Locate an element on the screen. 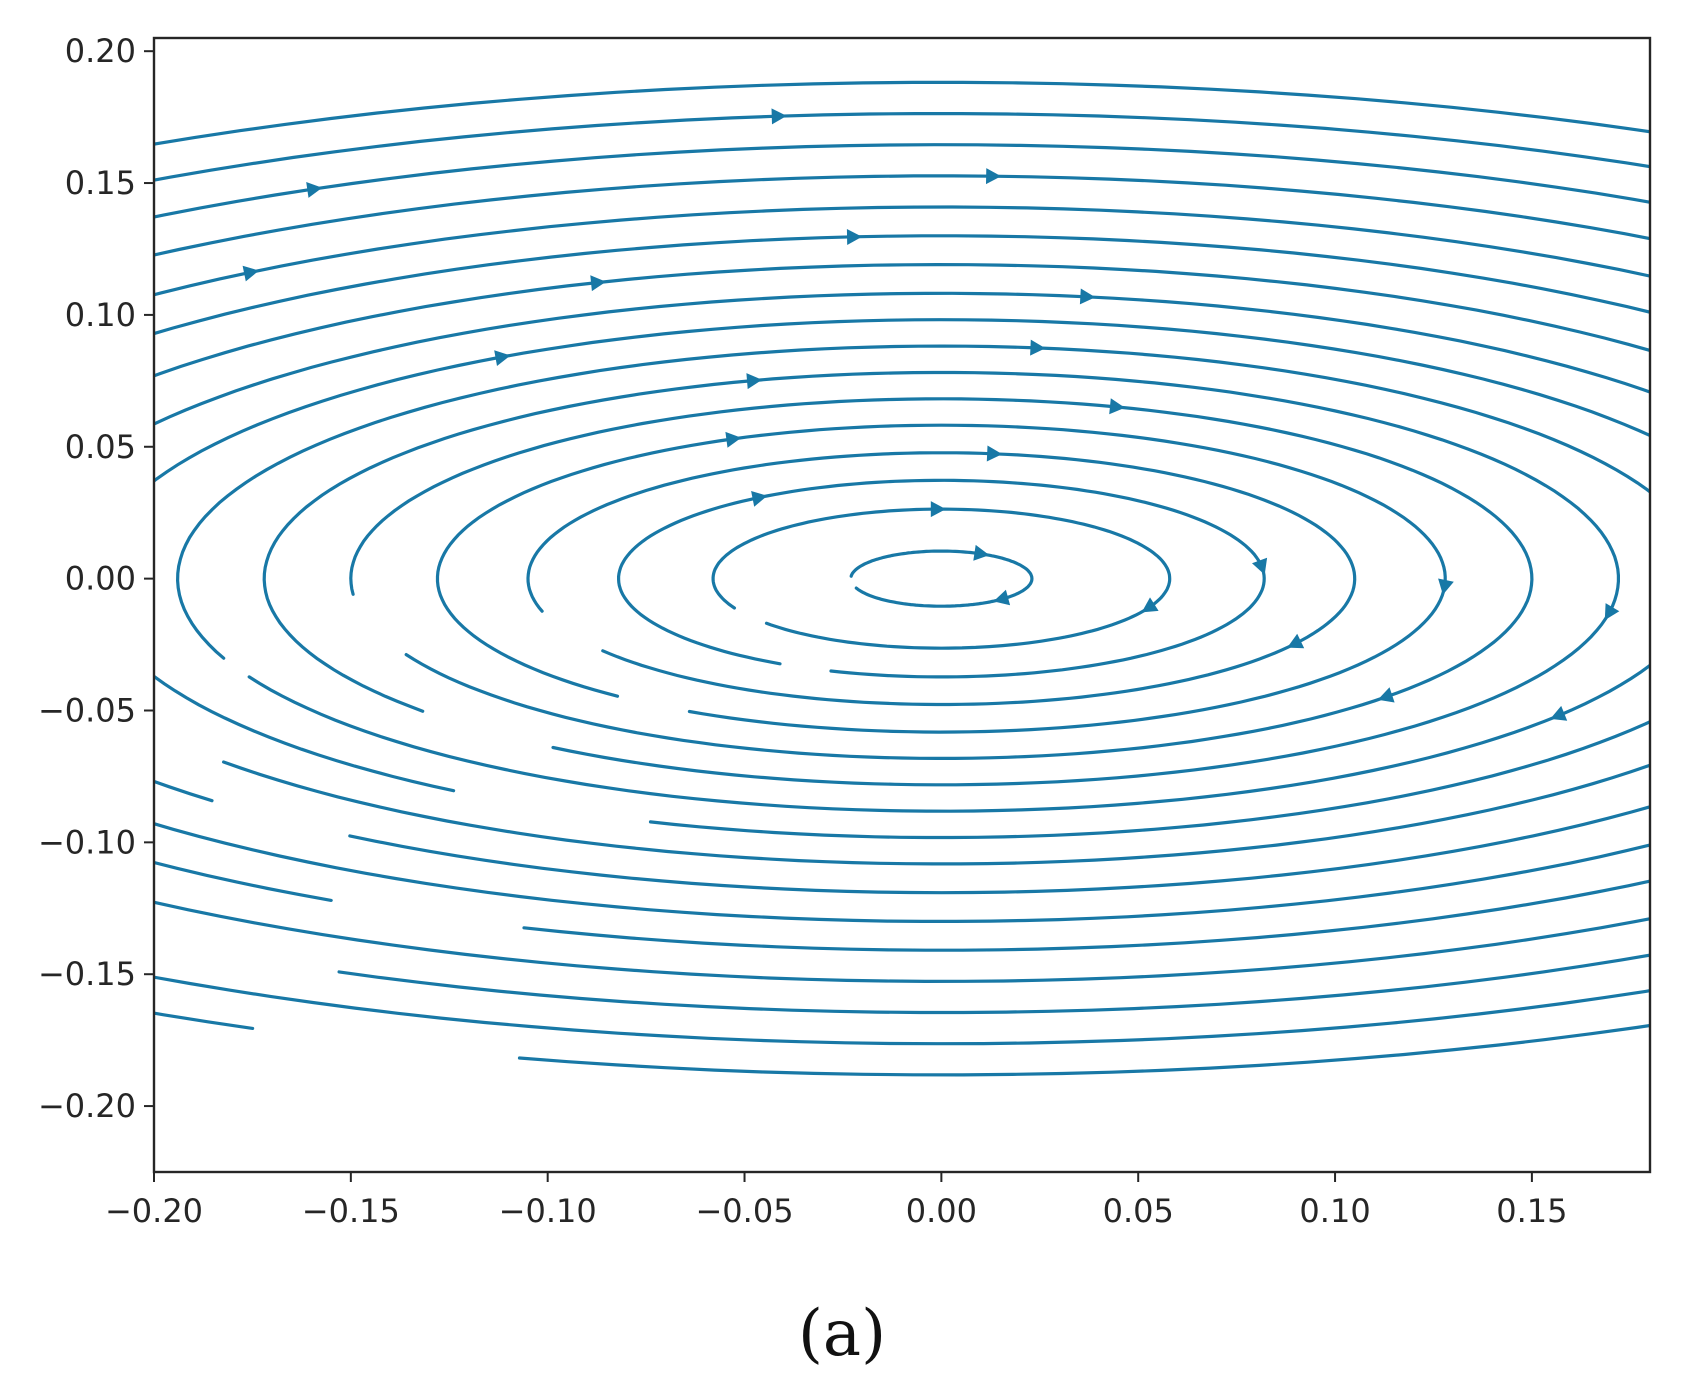  x-tick-label: −0.15 is located at coordinates (351, 1211).